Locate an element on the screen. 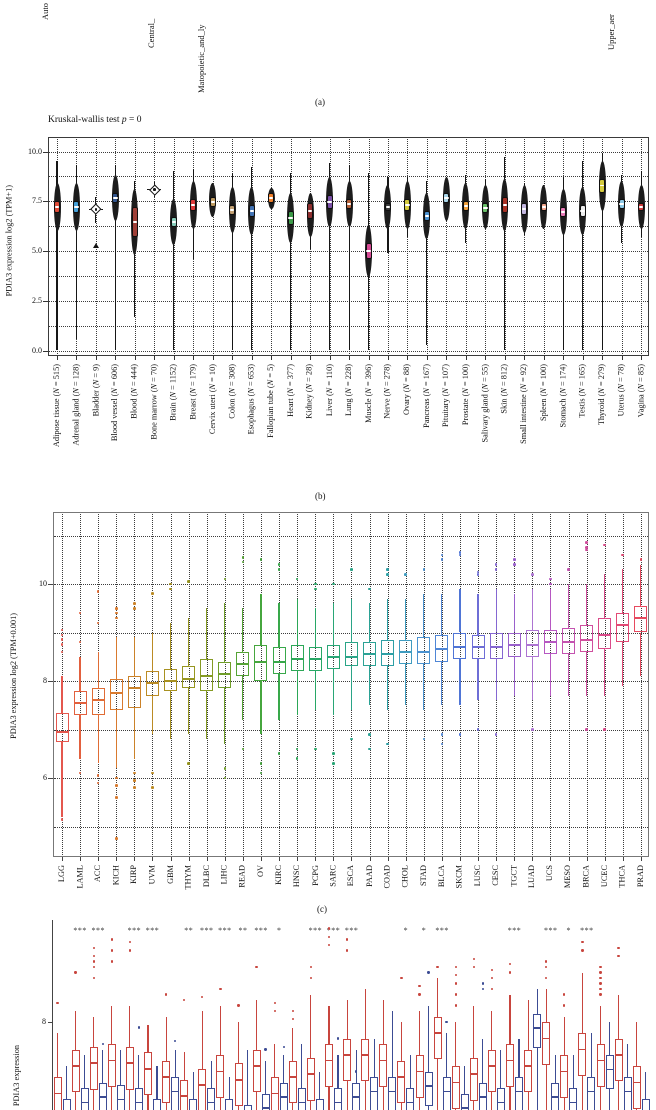 The width and height of the screenshot is (656, 1110). diamond-whisker is located at coordinates (95, 210).